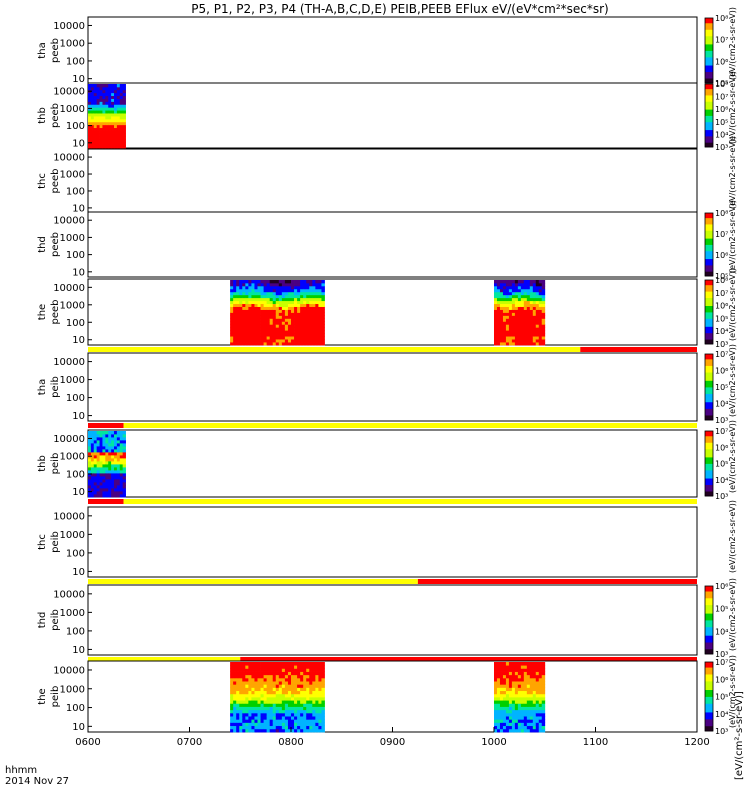  I want to click on panel-species-label: peib, so click(55, 620).